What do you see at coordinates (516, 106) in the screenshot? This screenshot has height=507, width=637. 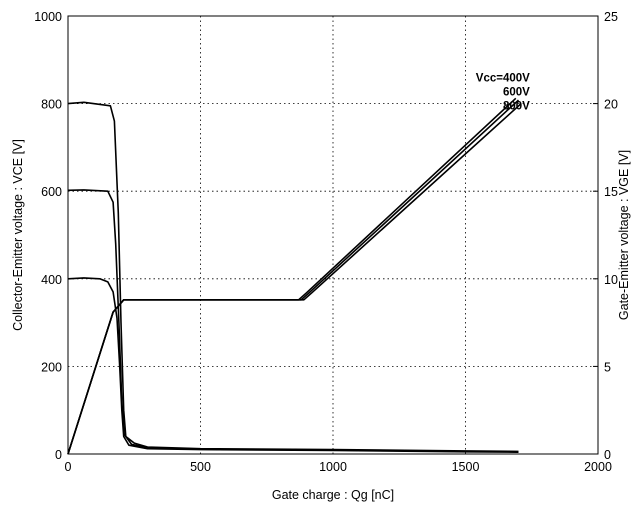 I see `legend-label: 800V` at bounding box center [516, 106].